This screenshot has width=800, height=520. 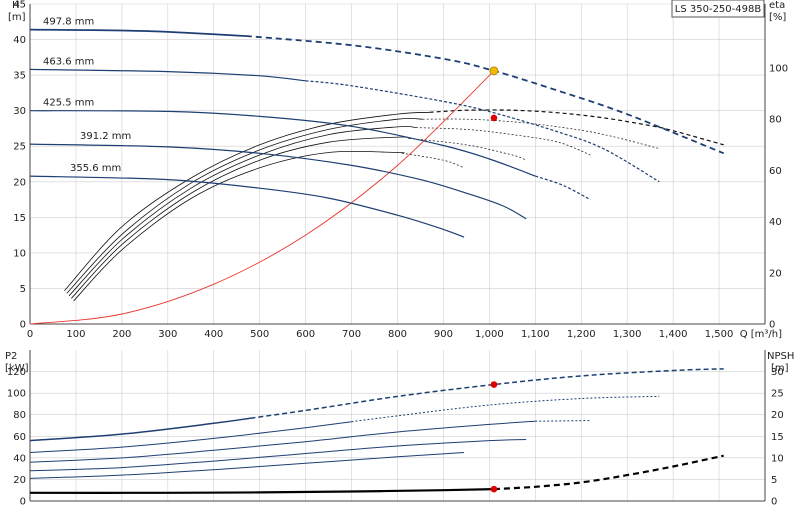 What do you see at coordinates (19, 458) in the screenshot?
I see `p2-tick-label: 40` at bounding box center [19, 458].